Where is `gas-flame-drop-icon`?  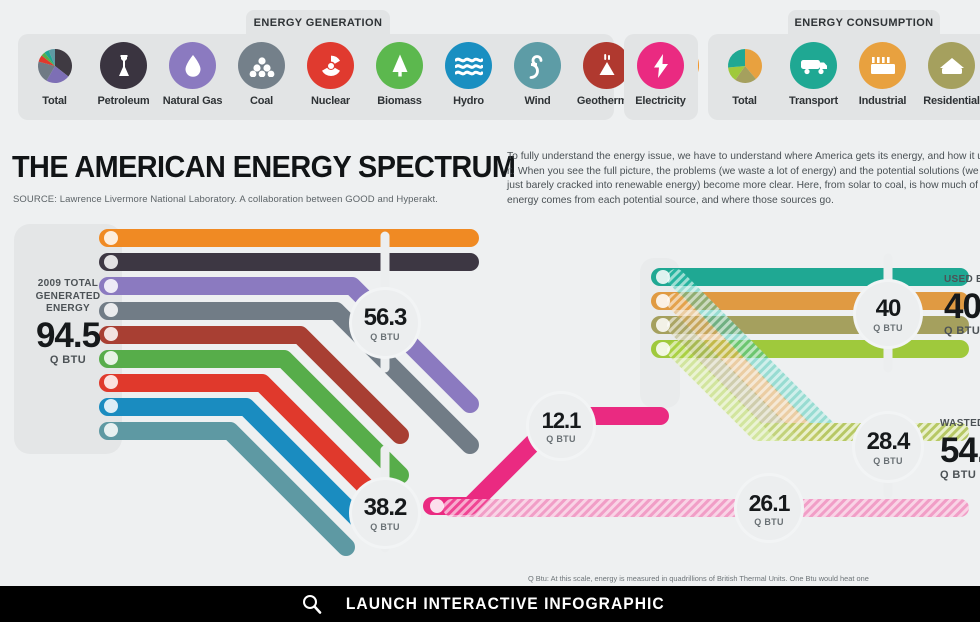 gas-flame-drop-icon is located at coordinates (192, 65).